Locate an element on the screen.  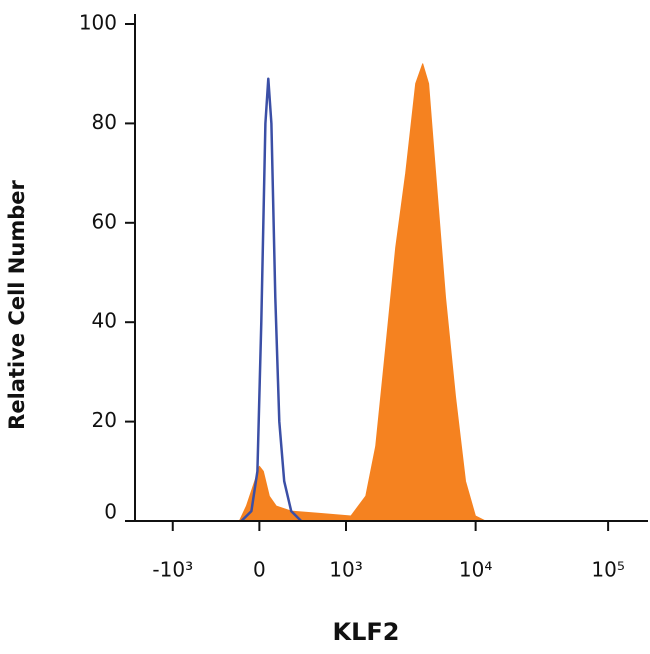
y-tick-label: 20 is located at coordinates (104, 420).